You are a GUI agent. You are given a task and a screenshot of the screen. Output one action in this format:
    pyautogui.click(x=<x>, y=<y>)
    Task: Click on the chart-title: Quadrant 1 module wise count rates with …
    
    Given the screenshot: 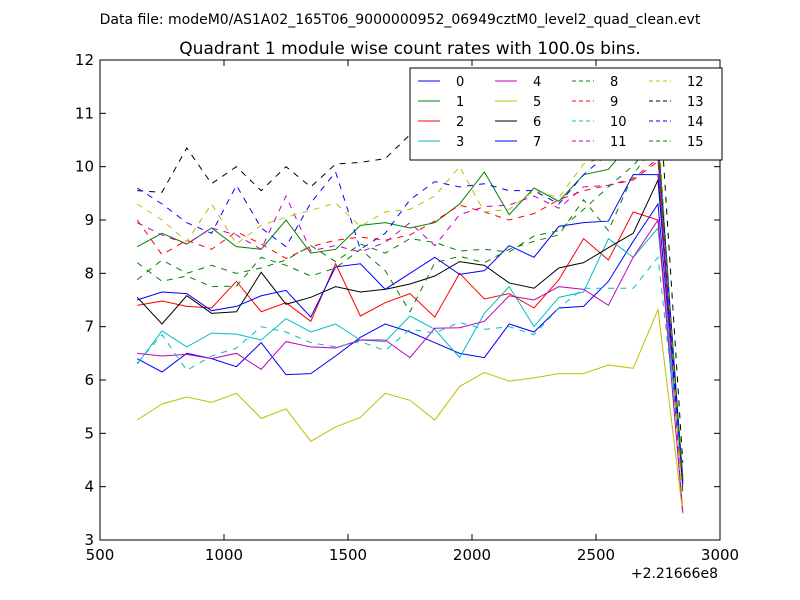 What is the action you would take?
    pyautogui.click(x=409, y=49)
    